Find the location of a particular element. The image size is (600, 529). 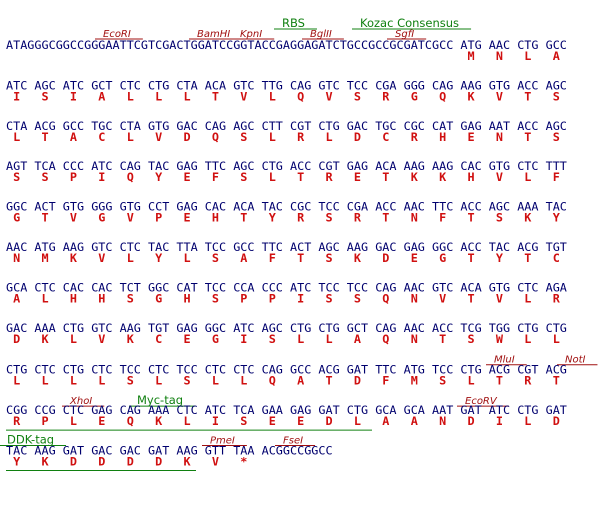

site-label: BglII is located at coordinates (321, 34).